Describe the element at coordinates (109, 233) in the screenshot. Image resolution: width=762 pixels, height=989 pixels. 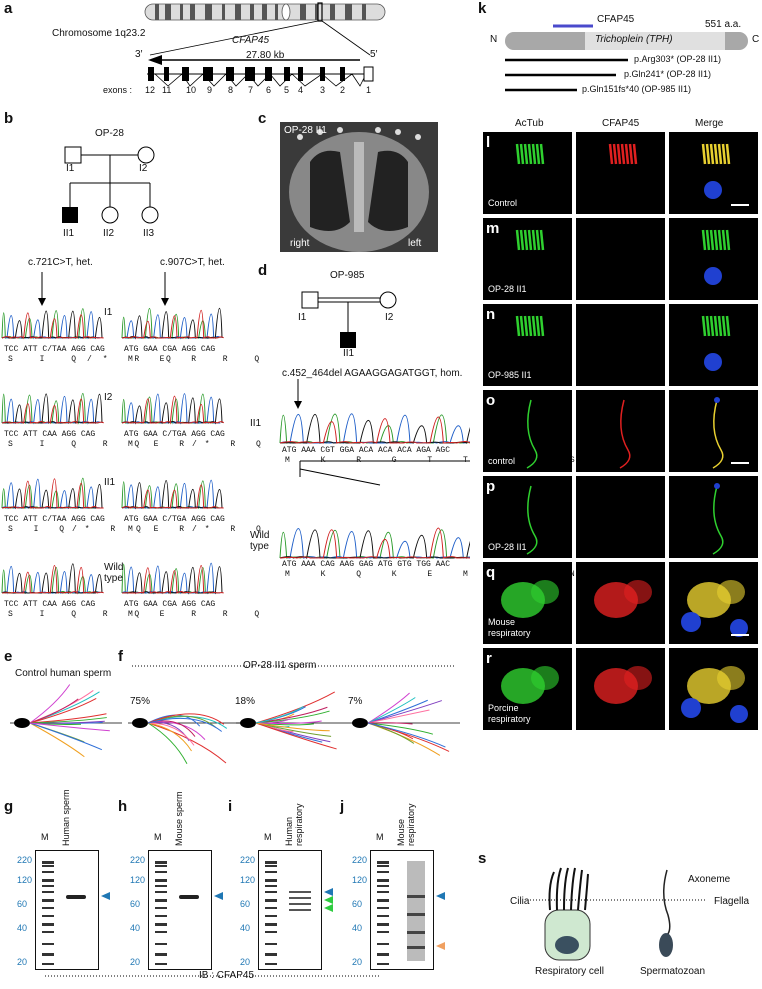
I see `ped-II2: II2` at that location.